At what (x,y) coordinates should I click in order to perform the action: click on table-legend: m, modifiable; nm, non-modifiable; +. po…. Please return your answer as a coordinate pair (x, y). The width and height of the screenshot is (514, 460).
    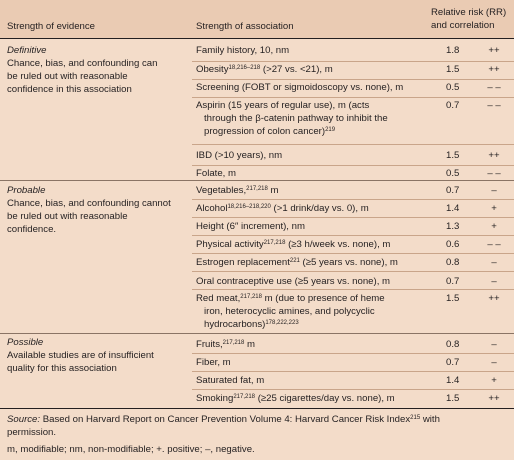
    Looking at the image, I should click on (131, 449).